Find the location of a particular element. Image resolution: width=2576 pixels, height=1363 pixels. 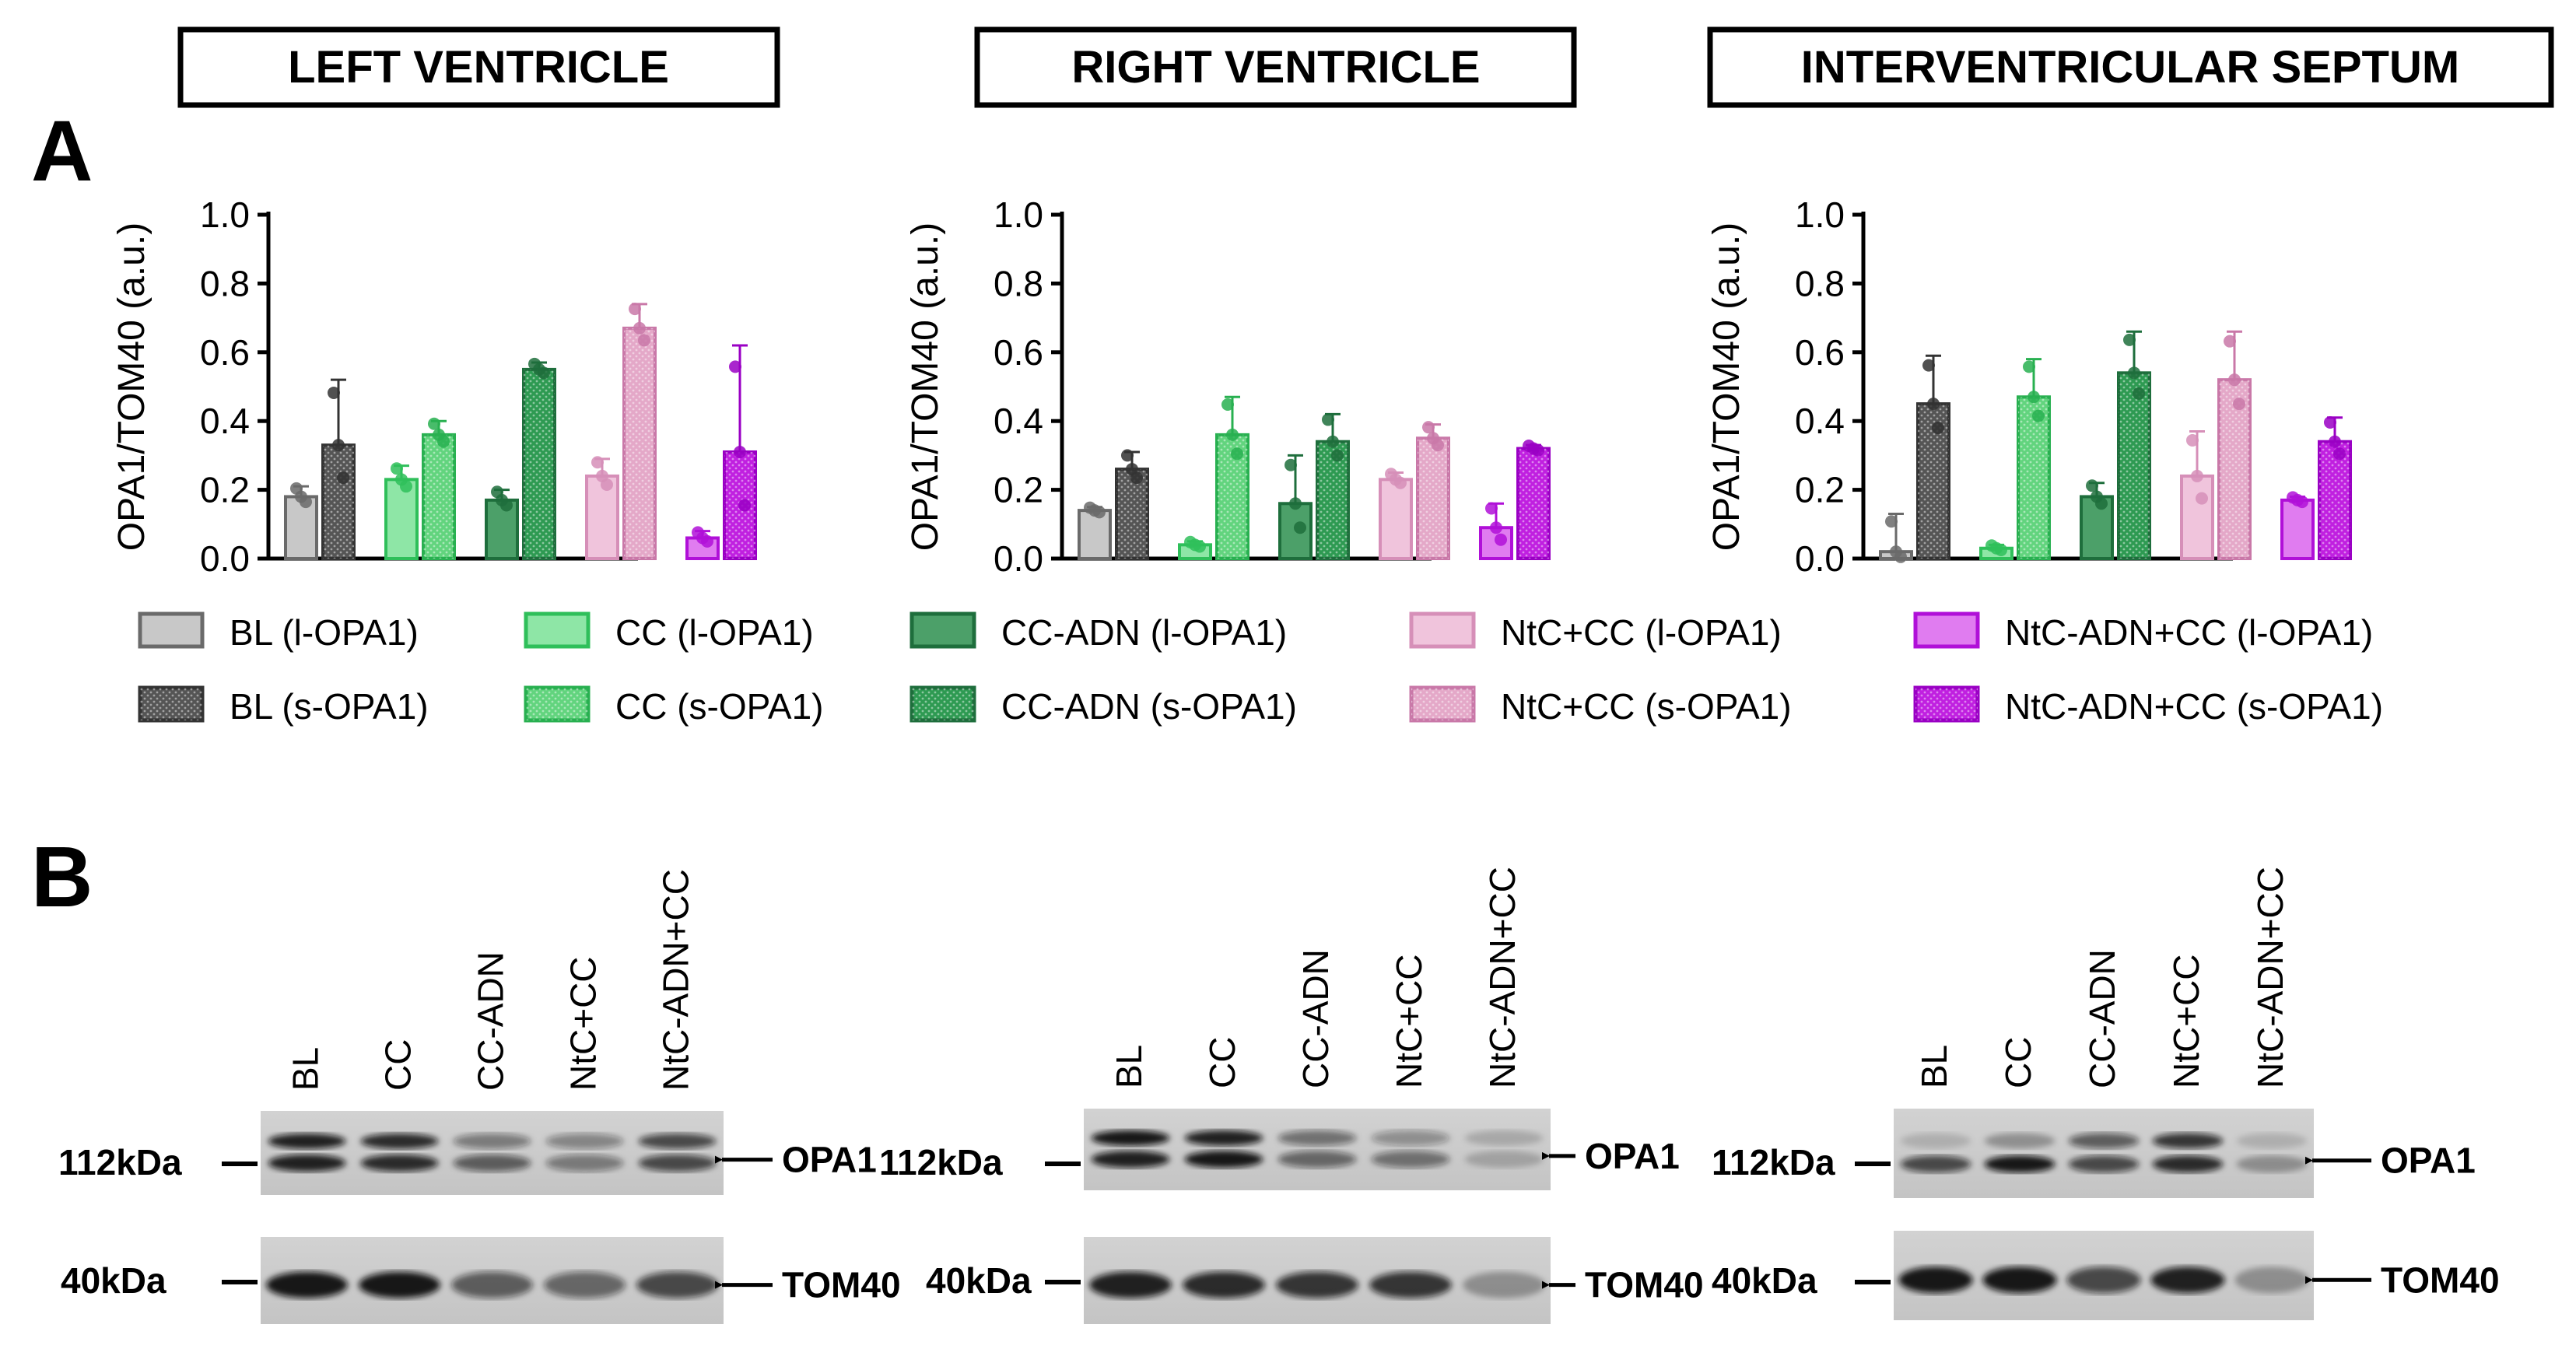

legend-label: CC-ADN (s-OPA1) is located at coordinates (1149, 706).